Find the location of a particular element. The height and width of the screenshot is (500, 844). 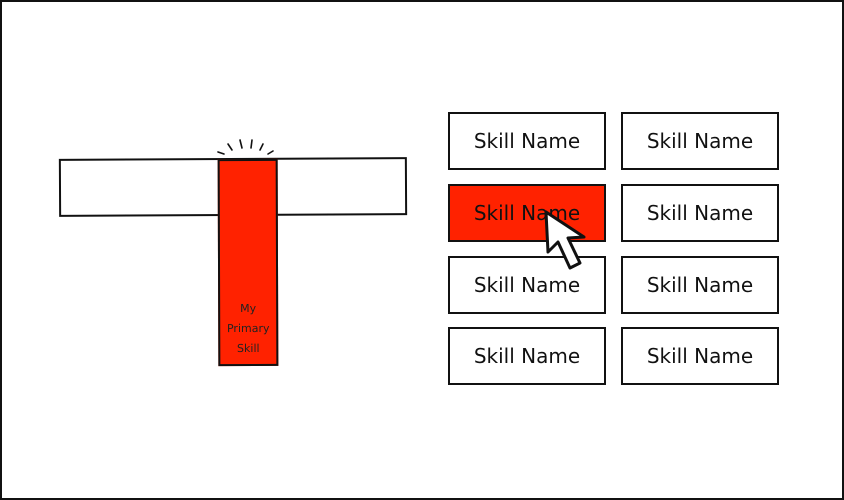

primary-skill-label: My Primary Skill is located at coordinates (248, 329).